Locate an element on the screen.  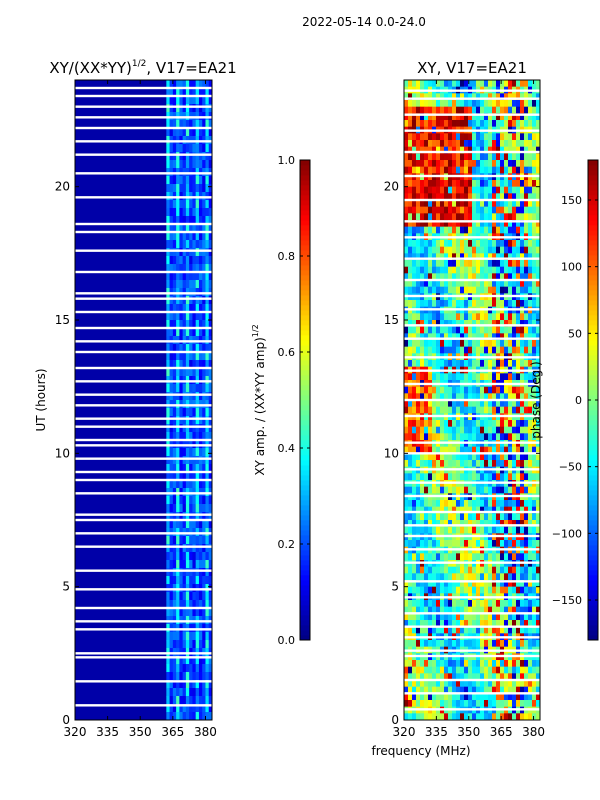
phase-ytick-label-3: 15 is located at coordinates (391, 320).